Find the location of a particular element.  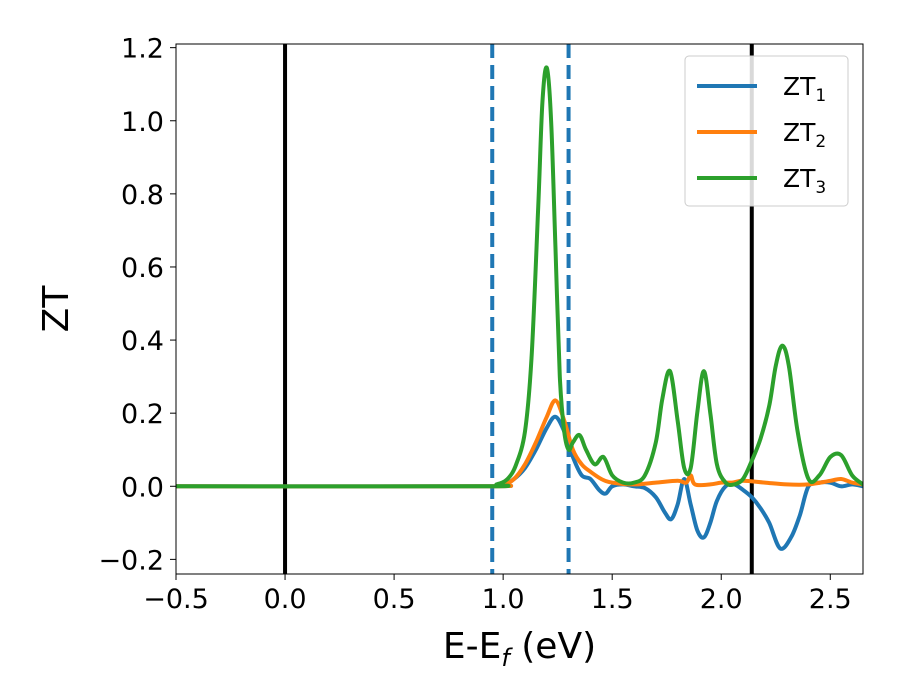

x-axis-label: E-Ef (eV) is located at coordinates (519, 649).